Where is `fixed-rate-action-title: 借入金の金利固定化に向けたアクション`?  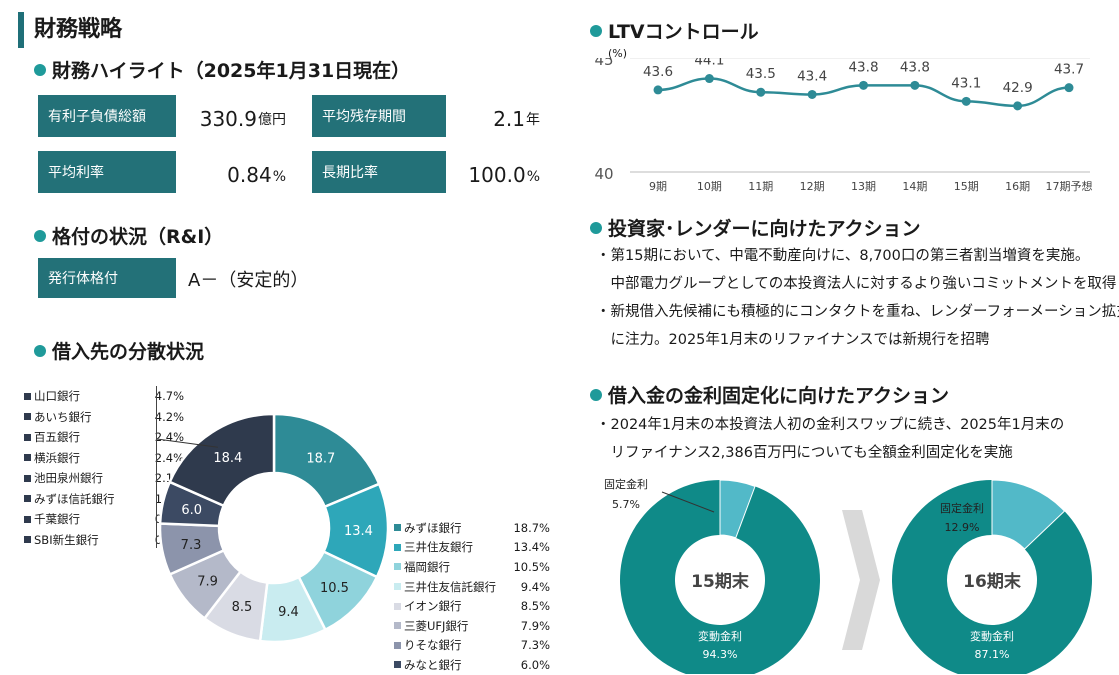 fixed-rate-action-title: 借入金の金利固定化に向けたアクション is located at coordinates (769, 394).